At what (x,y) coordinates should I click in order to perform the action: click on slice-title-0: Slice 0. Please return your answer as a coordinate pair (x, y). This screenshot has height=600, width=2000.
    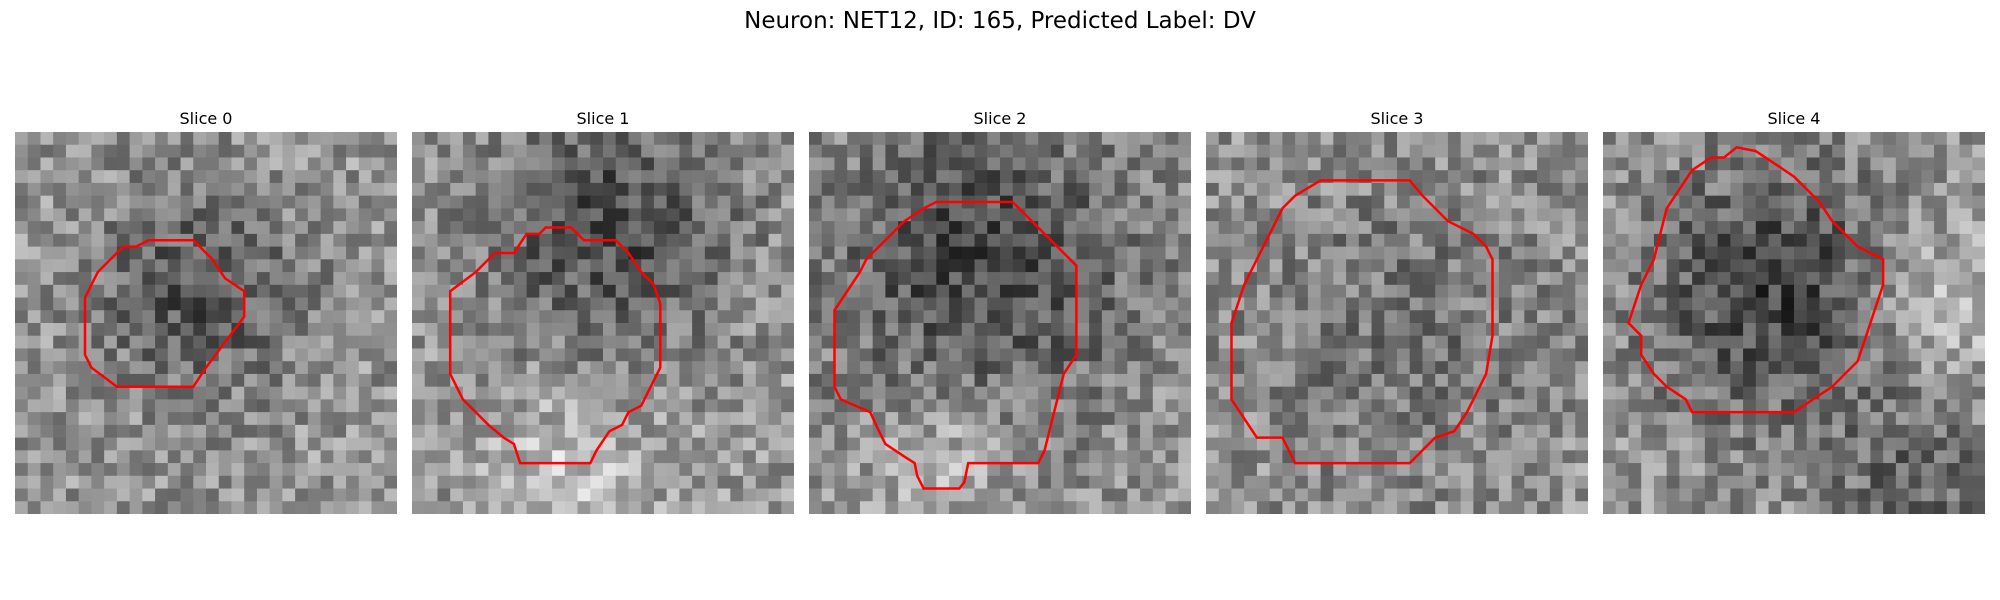
    Looking at the image, I should click on (206, 118).